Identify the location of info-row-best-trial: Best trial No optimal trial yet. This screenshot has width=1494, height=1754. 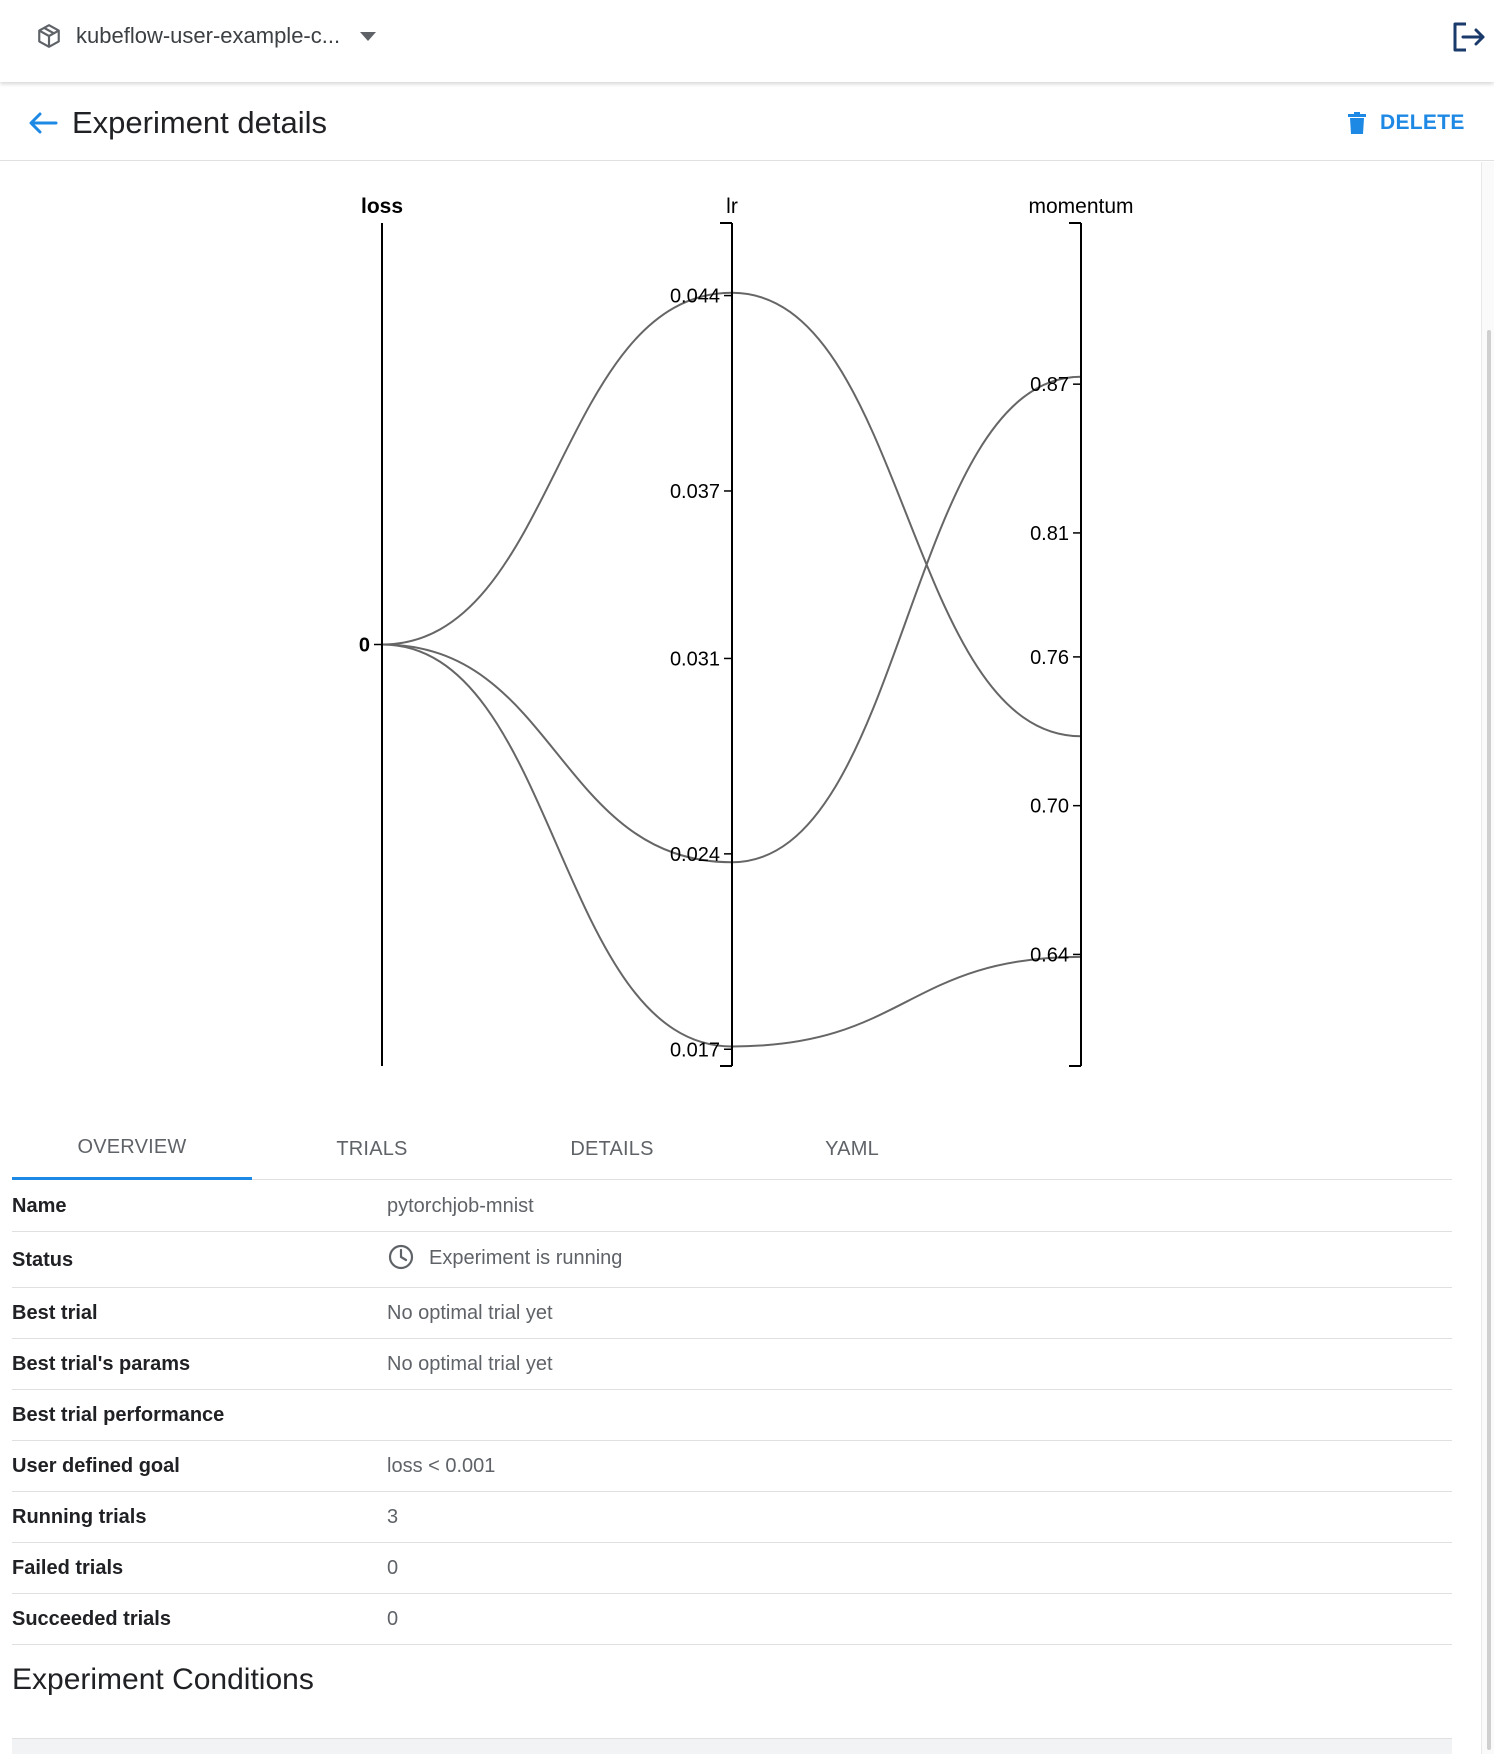
(732, 1313).